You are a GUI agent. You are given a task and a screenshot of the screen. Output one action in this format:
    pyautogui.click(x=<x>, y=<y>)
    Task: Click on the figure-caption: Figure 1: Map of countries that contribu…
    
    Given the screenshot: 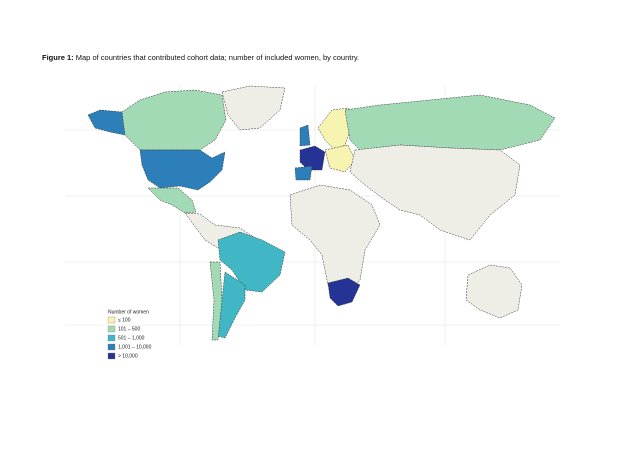 What is the action you would take?
    pyautogui.click(x=200, y=57)
    